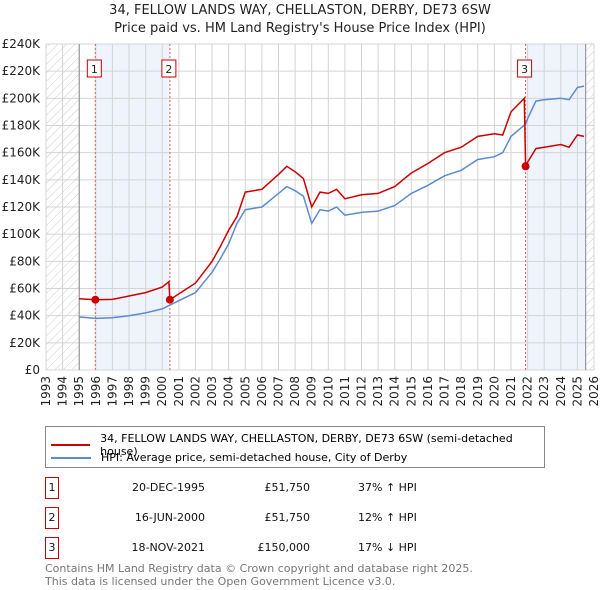 The height and width of the screenshot is (590, 600). What do you see at coordinates (22, 234) in the screenshot?
I see `y-tick-label: £100K` at bounding box center [22, 234].